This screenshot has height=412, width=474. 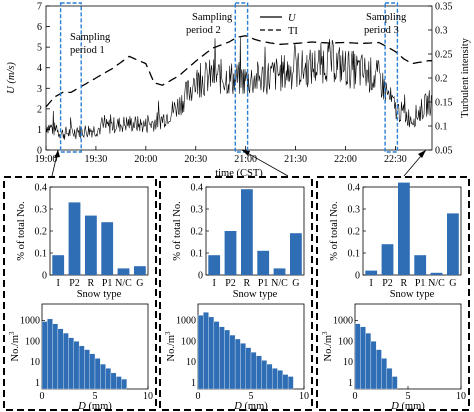 What do you see at coordinates (198, 396) in the screenshot?
I see `size-dist-xtick-label-2-0: 0` at bounding box center [198, 396].